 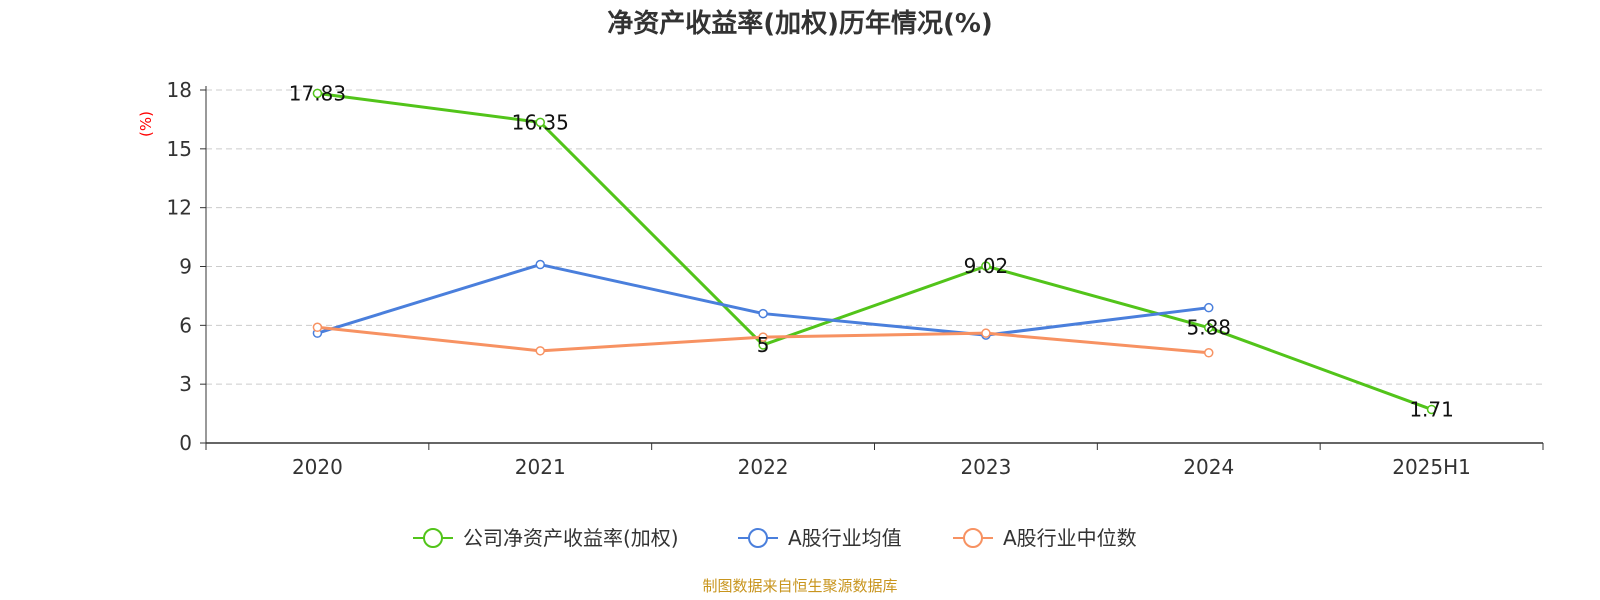 What do you see at coordinates (146, 124) in the screenshot?
I see `y-axis-label: (%)` at bounding box center [146, 124].